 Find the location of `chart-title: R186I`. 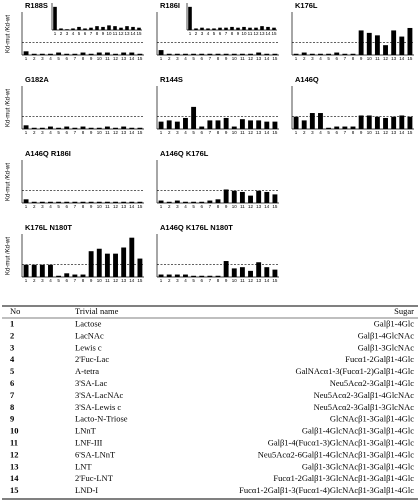

chart-title: R186I is located at coordinates (170, 5).